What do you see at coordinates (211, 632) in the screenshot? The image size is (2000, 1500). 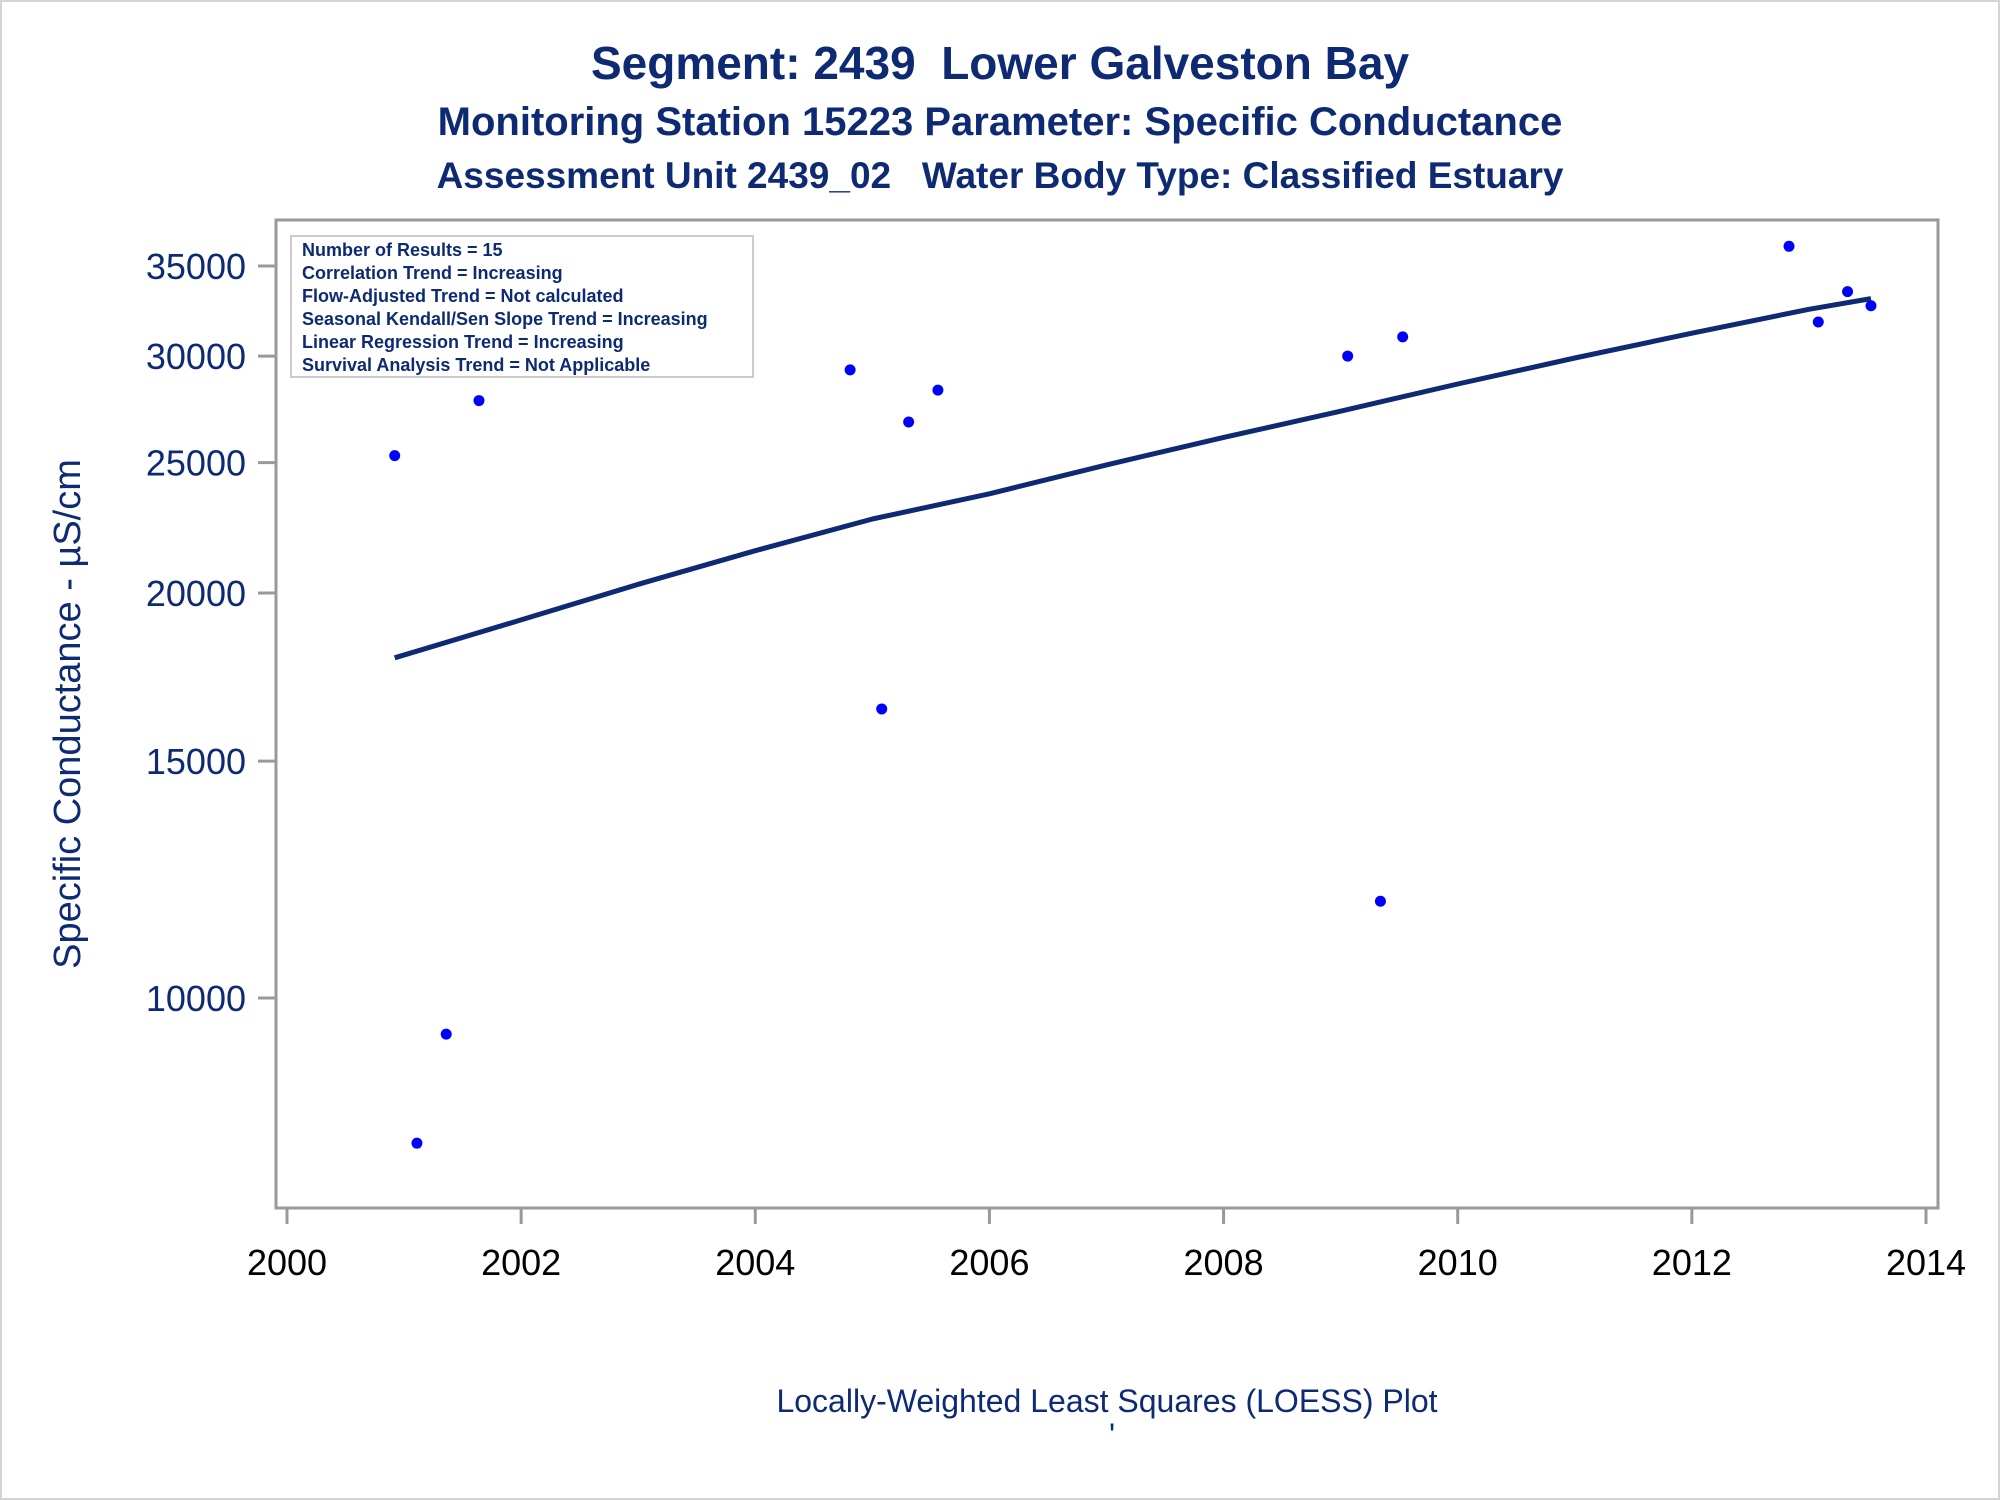 I see `y-axis: 10000 15000 20000 25000 30000 35000` at bounding box center [211, 632].